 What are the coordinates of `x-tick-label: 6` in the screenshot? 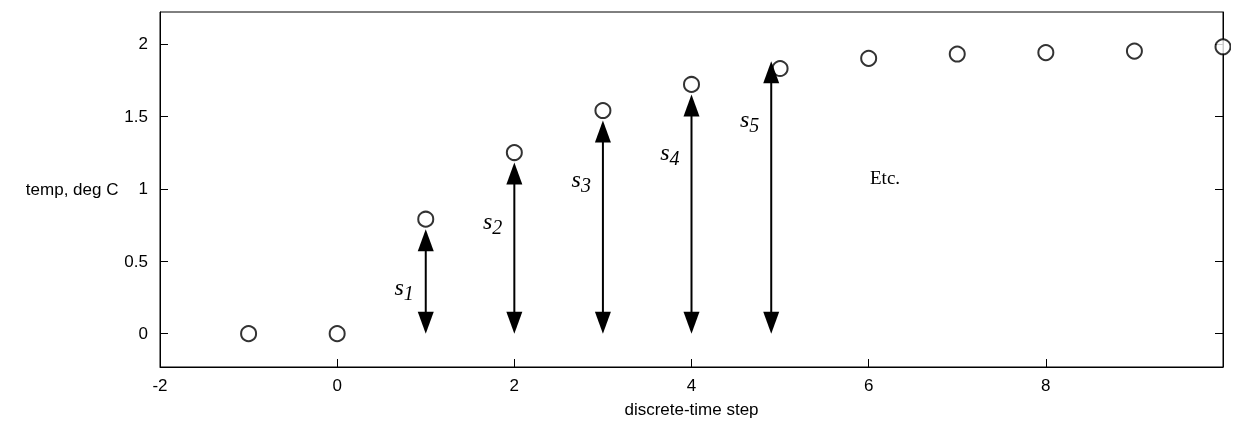 It's located at (868, 385).